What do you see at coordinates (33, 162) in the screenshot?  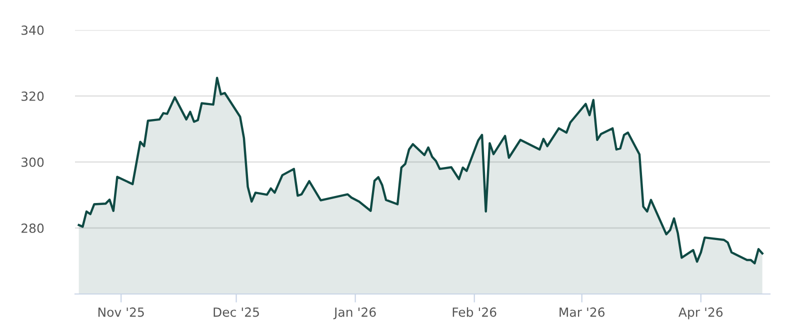 I see `y-tick-label: 300` at bounding box center [33, 162].